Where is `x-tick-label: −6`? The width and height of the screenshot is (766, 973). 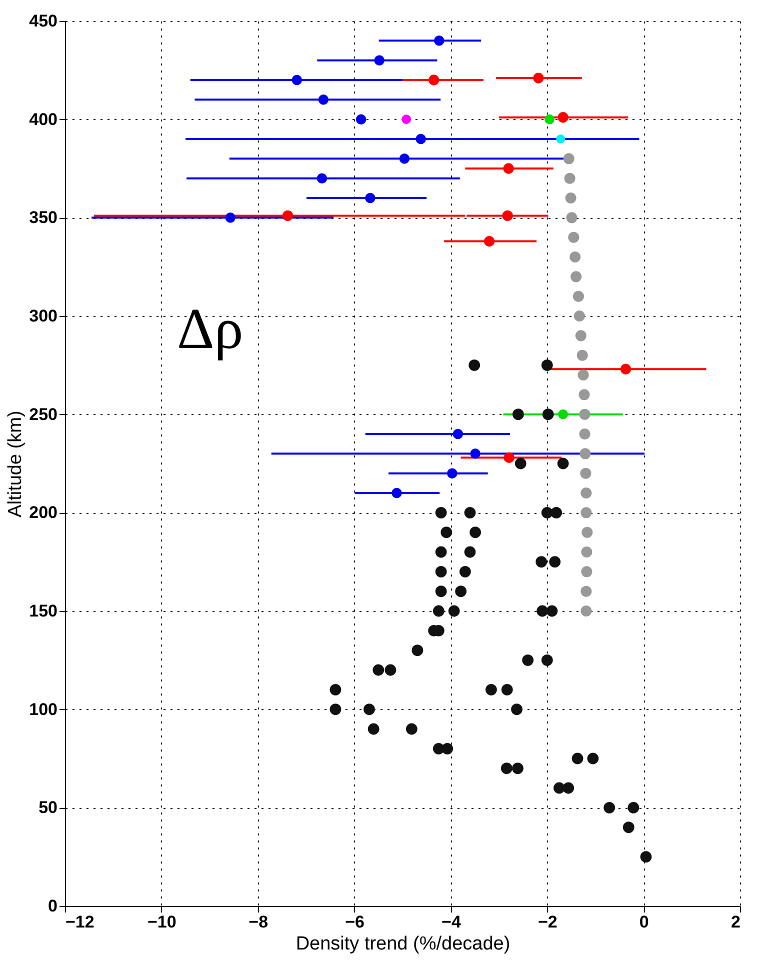
x-tick-label: −6 is located at coordinates (354, 922).